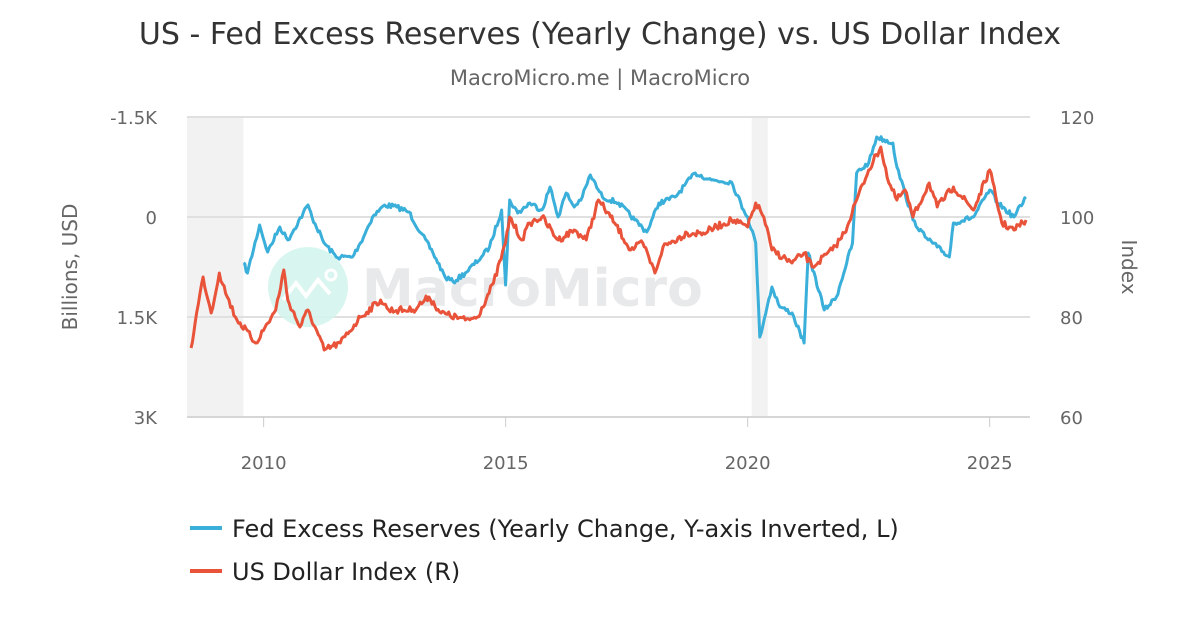 The height and width of the screenshot is (630, 1200). What do you see at coordinates (506, 463) in the screenshot?
I see `x-tick-label: 2015` at bounding box center [506, 463].